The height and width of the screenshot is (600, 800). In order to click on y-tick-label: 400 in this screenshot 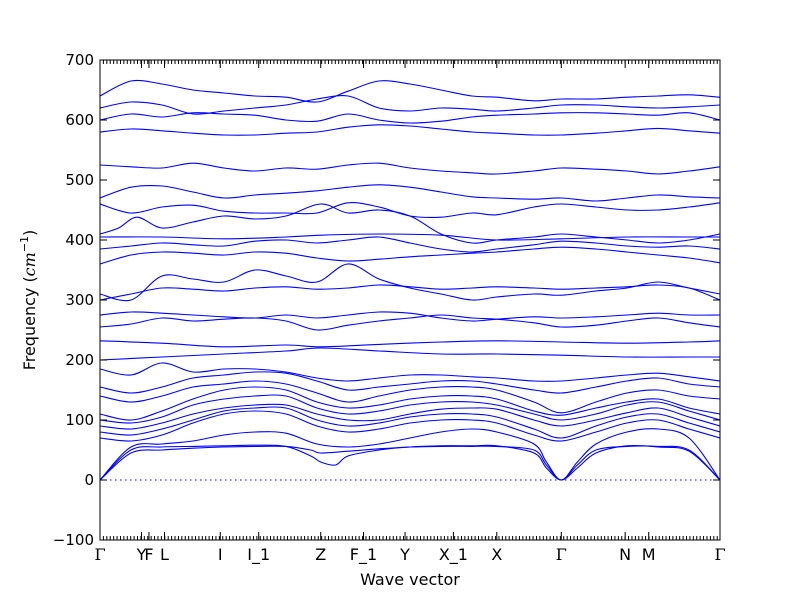, I will do `click(79, 240)`.